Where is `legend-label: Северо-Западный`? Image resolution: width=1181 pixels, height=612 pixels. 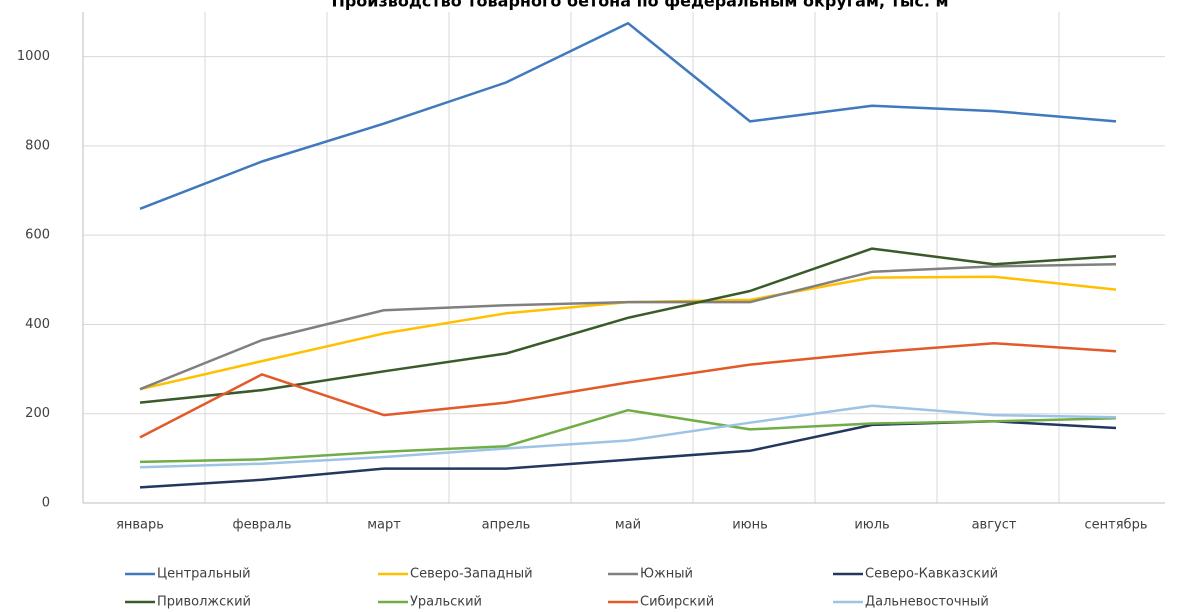 legend-label: Северо-Западный is located at coordinates (471, 574).